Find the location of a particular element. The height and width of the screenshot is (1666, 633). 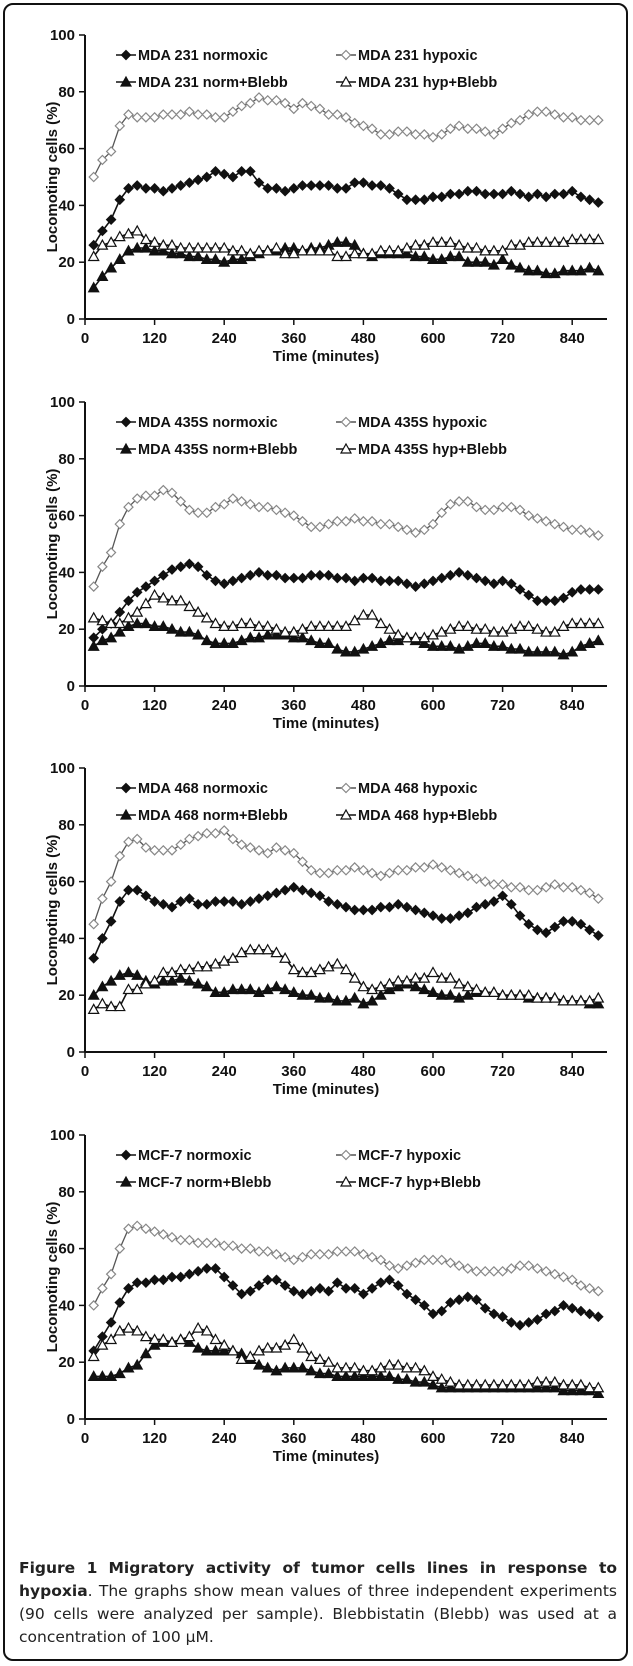

x-tick-label: 360 is located at coordinates (293, 1071).